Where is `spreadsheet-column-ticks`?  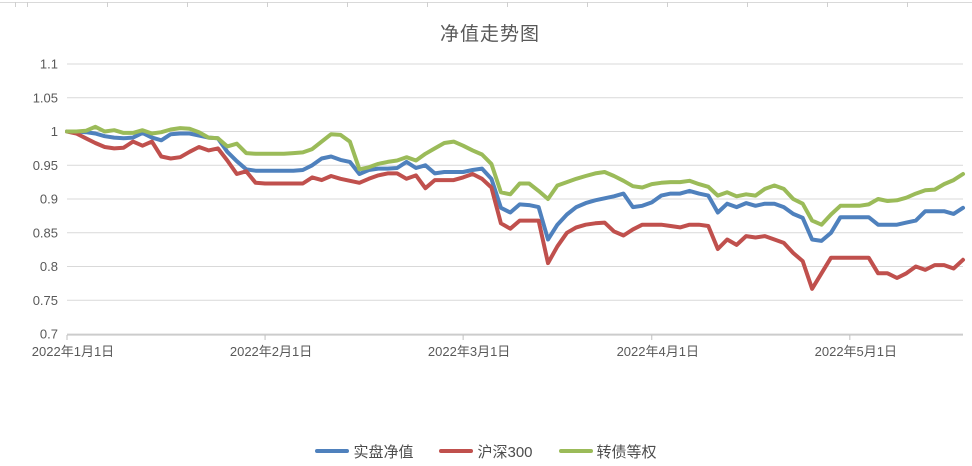
spreadsheet-column-ticks is located at coordinates (486, 4).